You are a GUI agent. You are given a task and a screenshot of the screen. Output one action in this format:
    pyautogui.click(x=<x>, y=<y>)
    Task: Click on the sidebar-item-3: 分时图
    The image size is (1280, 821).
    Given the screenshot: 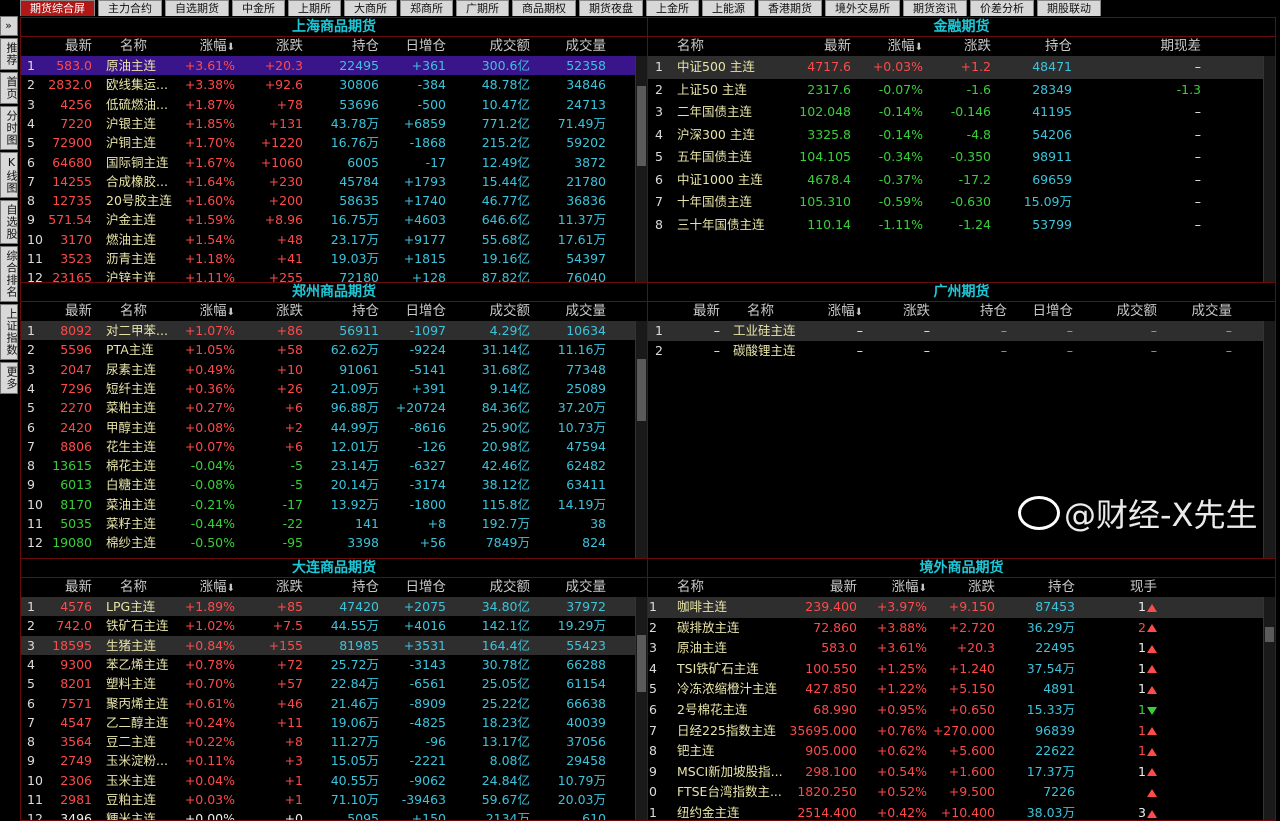 What is the action you would take?
    pyautogui.click(x=9, y=128)
    